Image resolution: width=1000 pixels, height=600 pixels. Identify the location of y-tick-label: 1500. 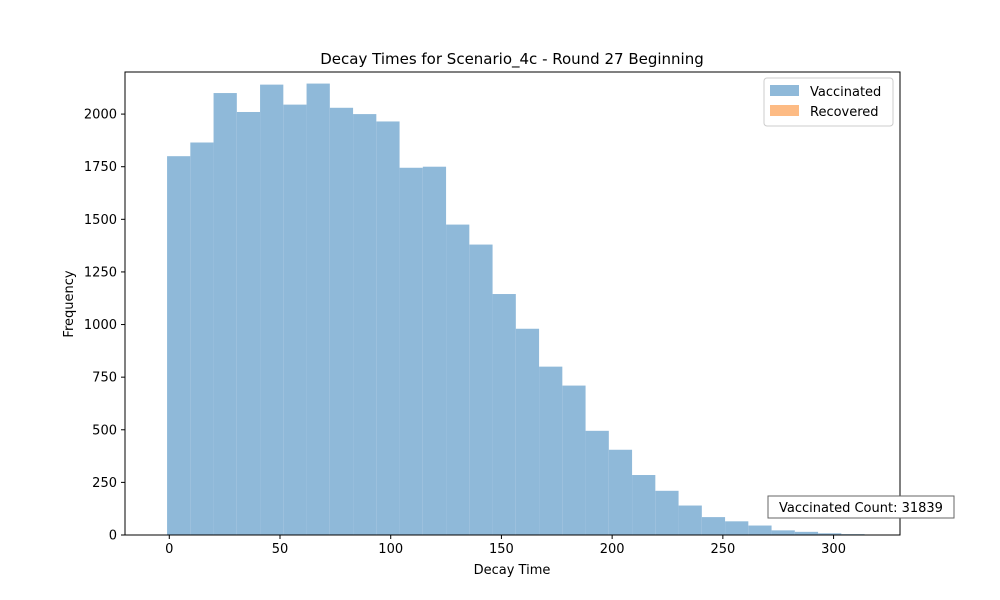
(100, 220).